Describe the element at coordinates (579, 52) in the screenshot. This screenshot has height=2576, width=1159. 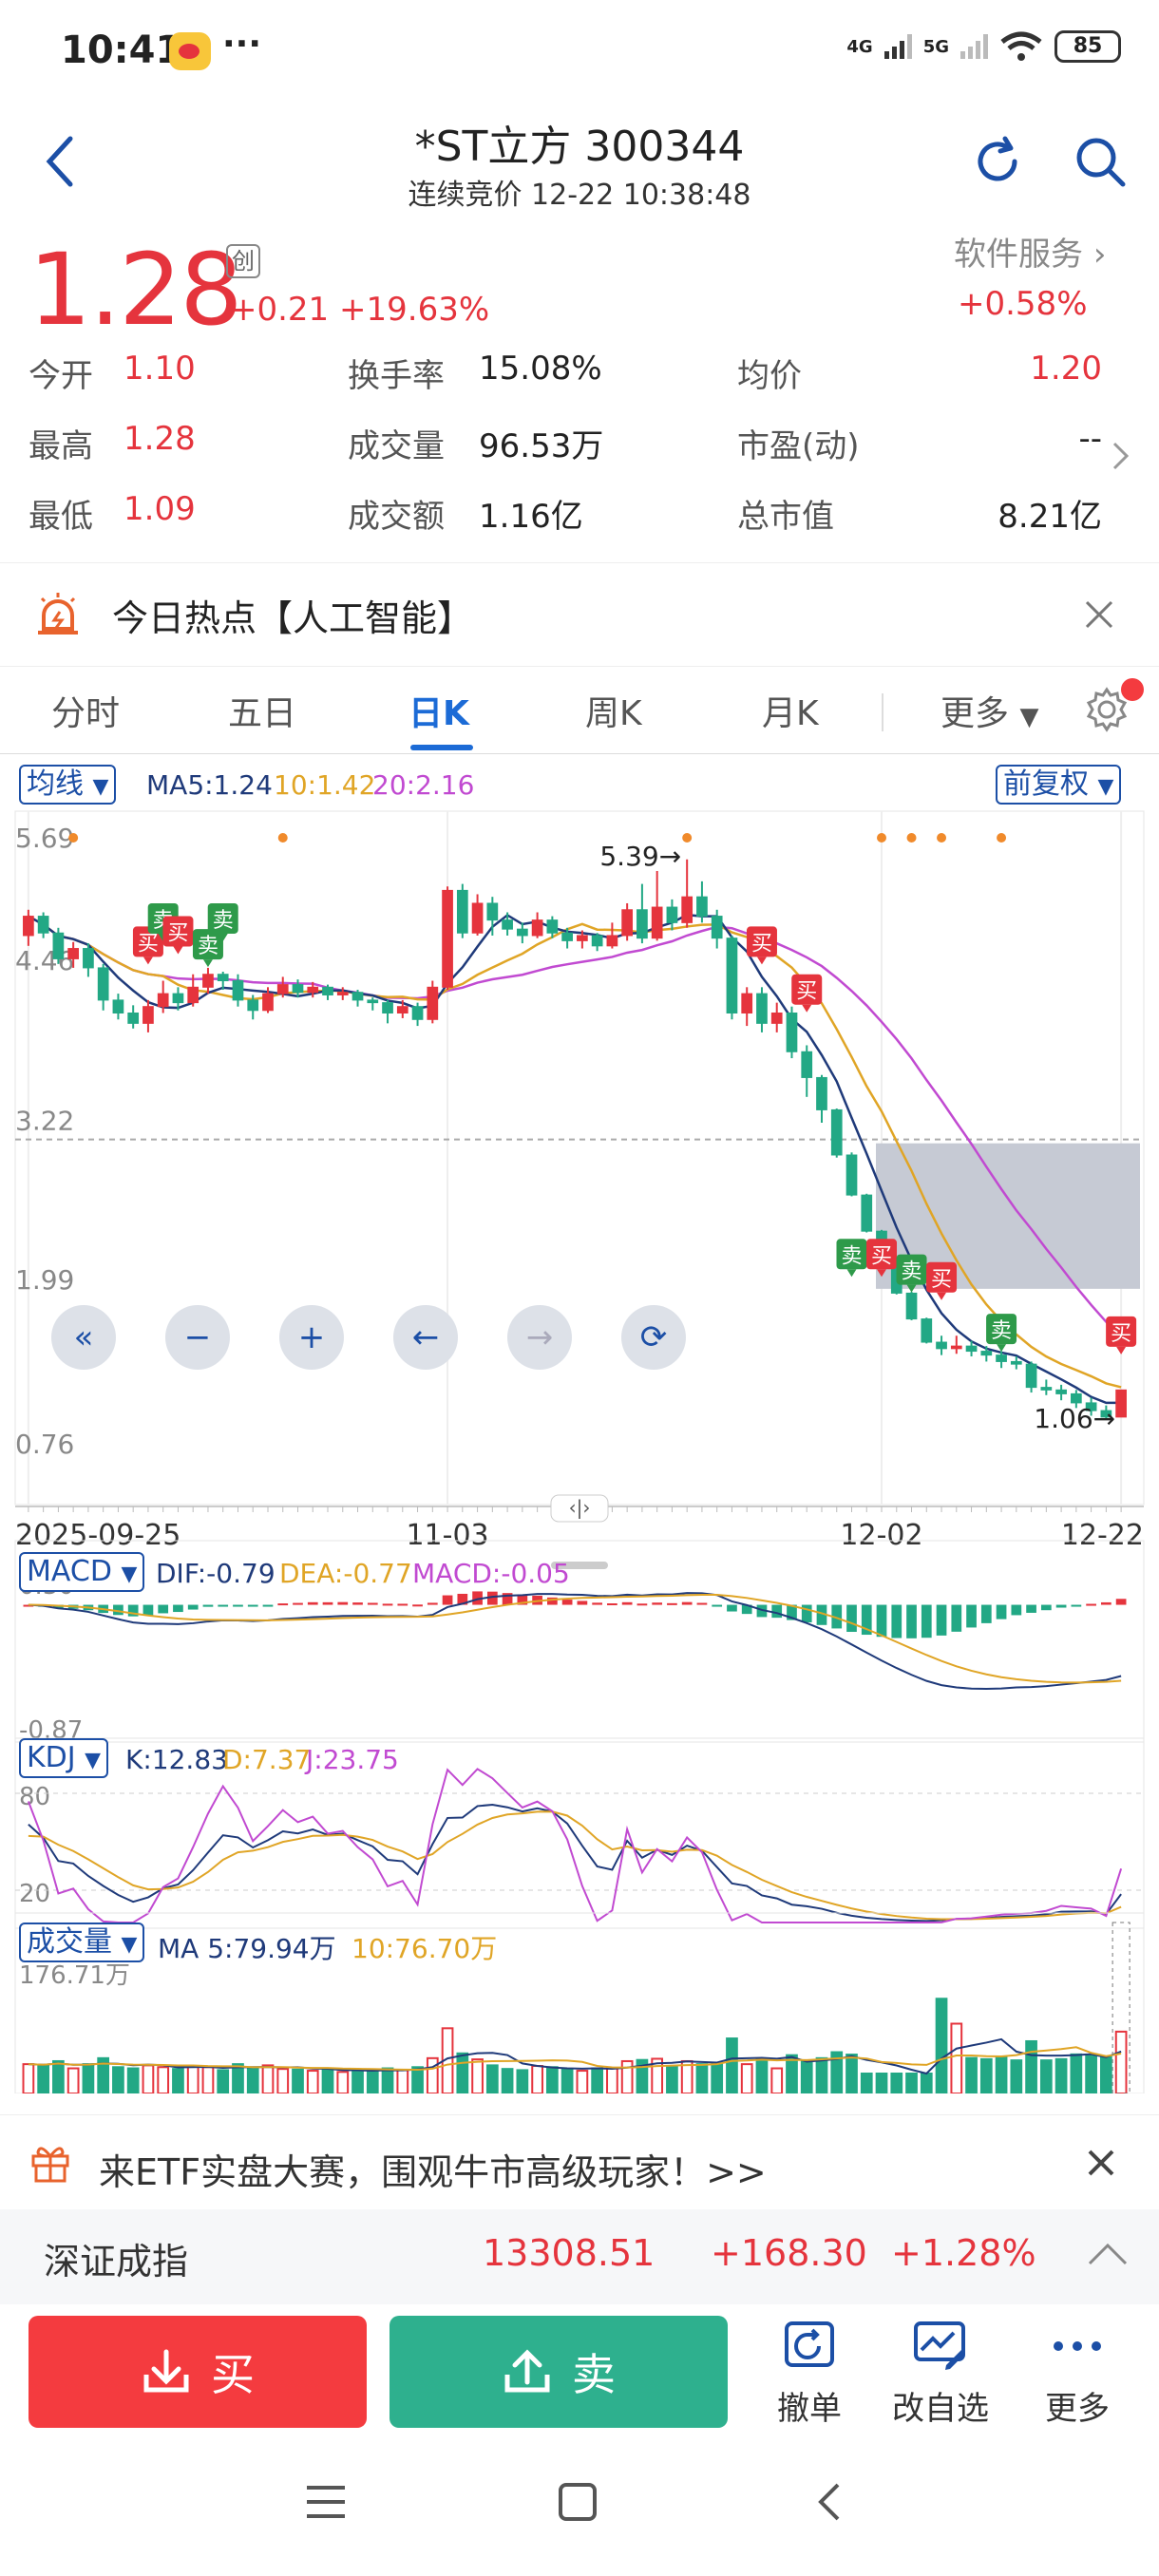
I see `status-bar: 10:41 ··· 4G 5G 85` at that location.